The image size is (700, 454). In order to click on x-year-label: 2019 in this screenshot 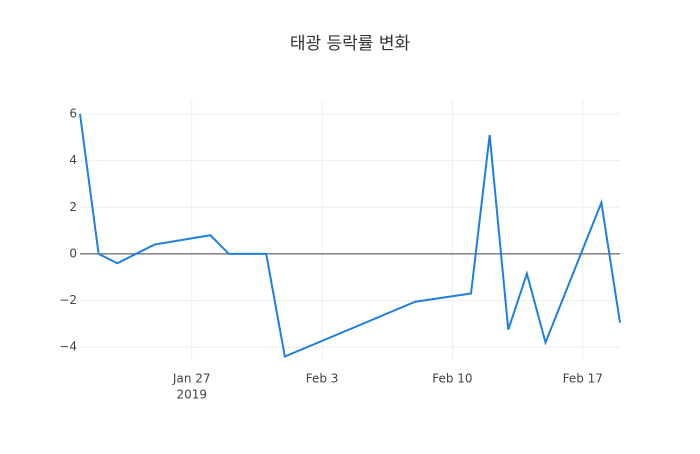, I will do `click(191, 395)`.